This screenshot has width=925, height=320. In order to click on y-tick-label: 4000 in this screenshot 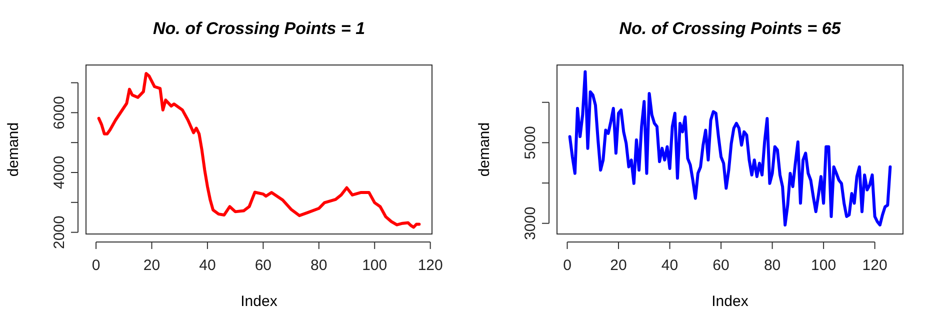, I will do `click(59, 173)`.